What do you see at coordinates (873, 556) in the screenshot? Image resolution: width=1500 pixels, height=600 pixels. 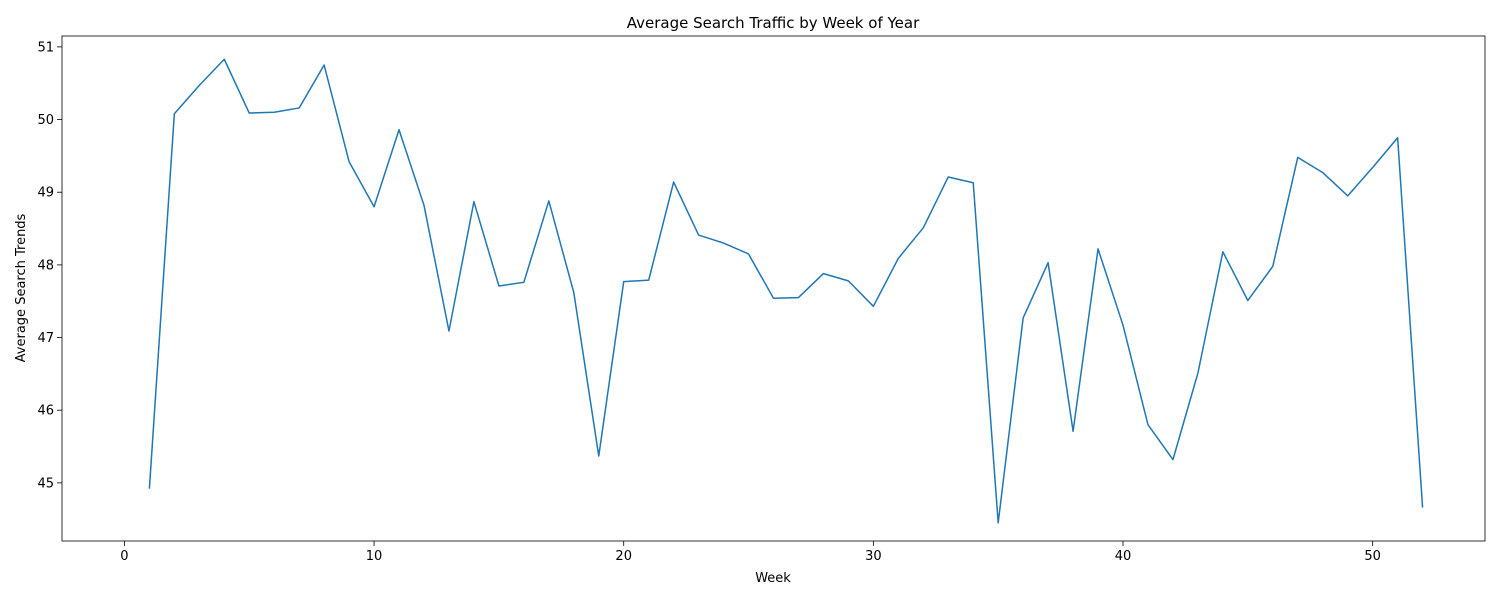 I see `x-tick-label: 30` at bounding box center [873, 556].